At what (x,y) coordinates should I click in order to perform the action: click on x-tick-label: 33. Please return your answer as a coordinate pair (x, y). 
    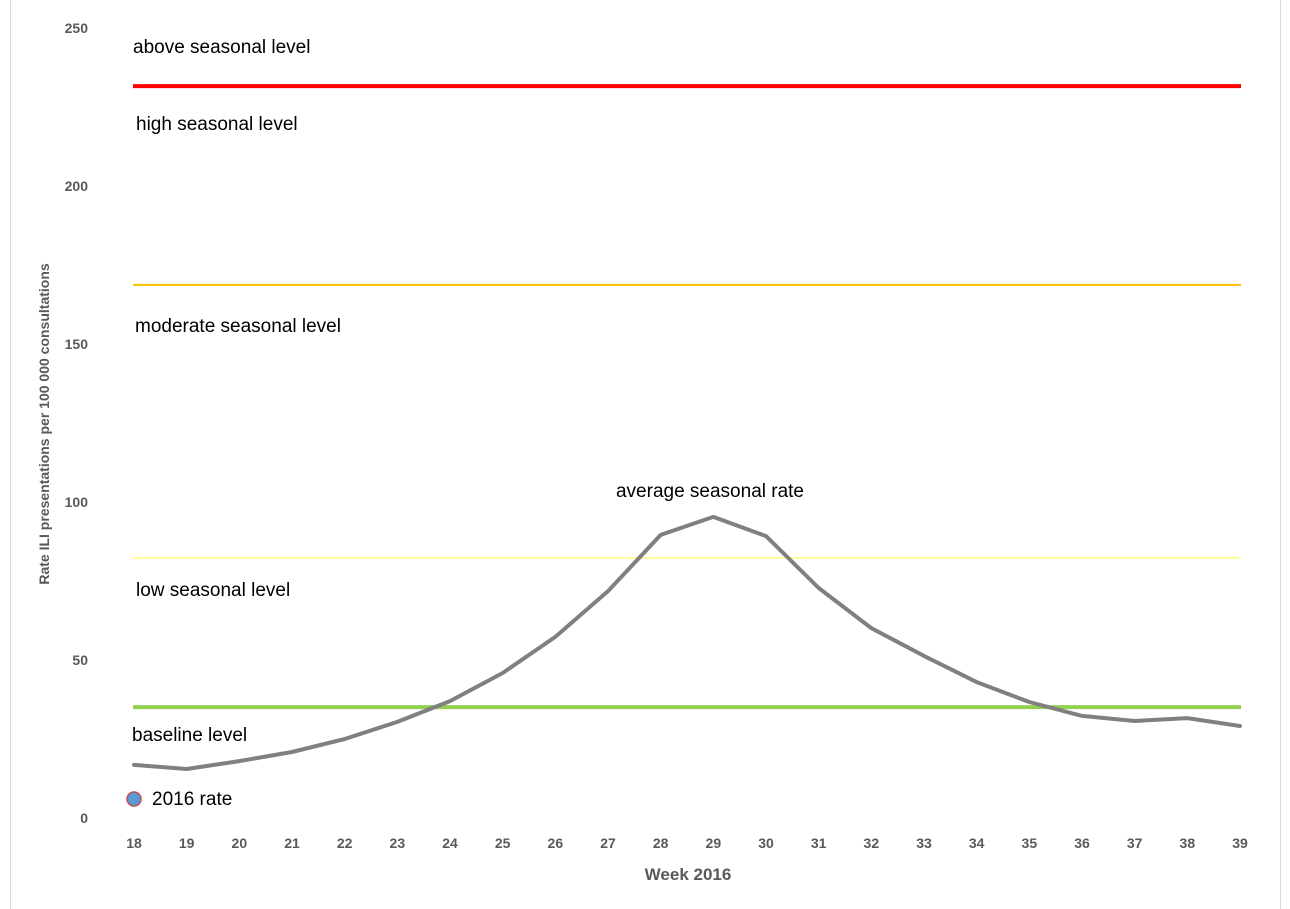
    Looking at the image, I should click on (924, 843).